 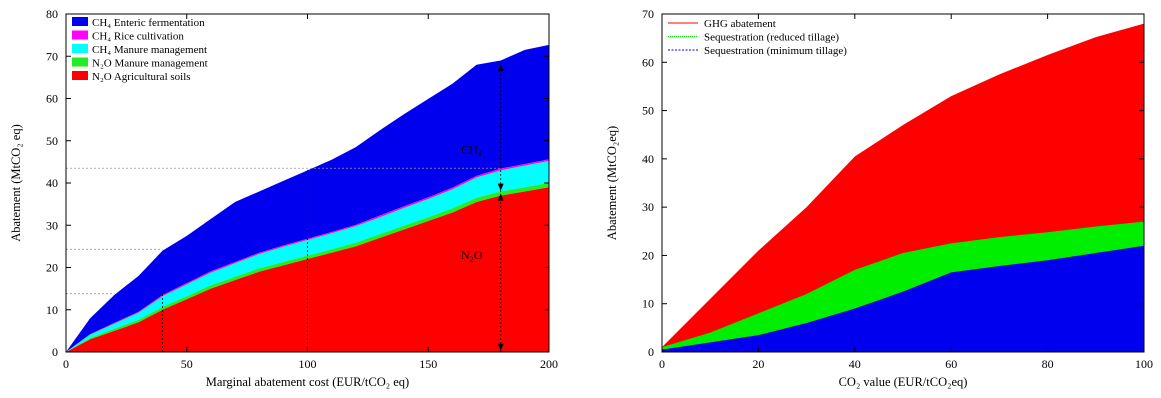 I want to click on right-chart-y-axis-label: Abatement (MtCO₂eq), so click(x=612, y=183).